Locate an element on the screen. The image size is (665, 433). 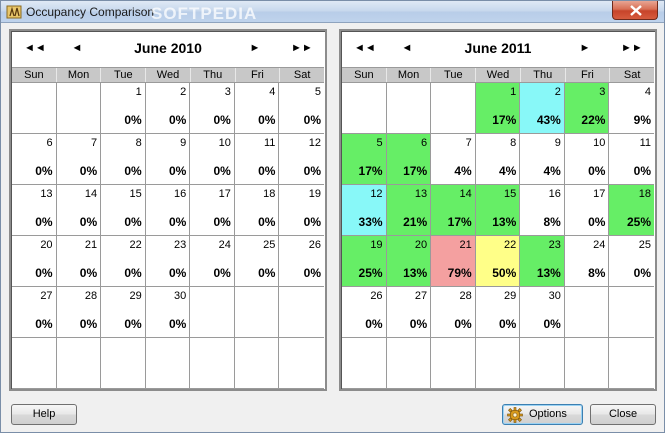
day-cell: 6 0% is located at coordinates (34, 159).